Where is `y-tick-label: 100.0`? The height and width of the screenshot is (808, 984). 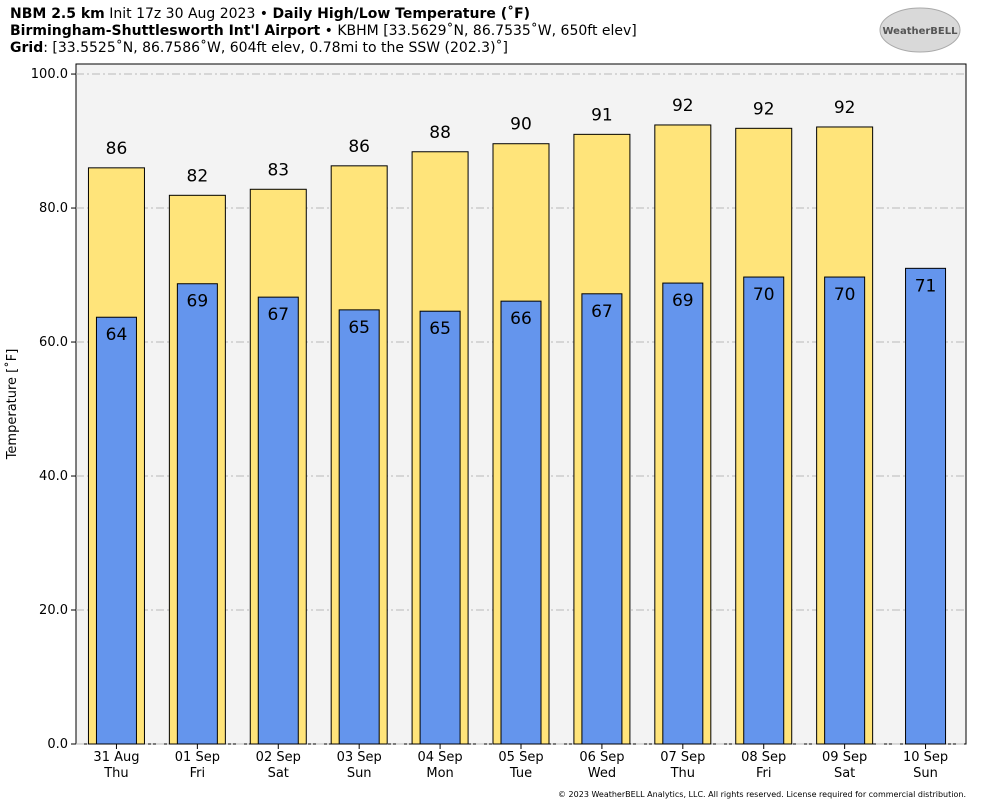
y-tick-label: 100.0 is located at coordinates (49, 74).